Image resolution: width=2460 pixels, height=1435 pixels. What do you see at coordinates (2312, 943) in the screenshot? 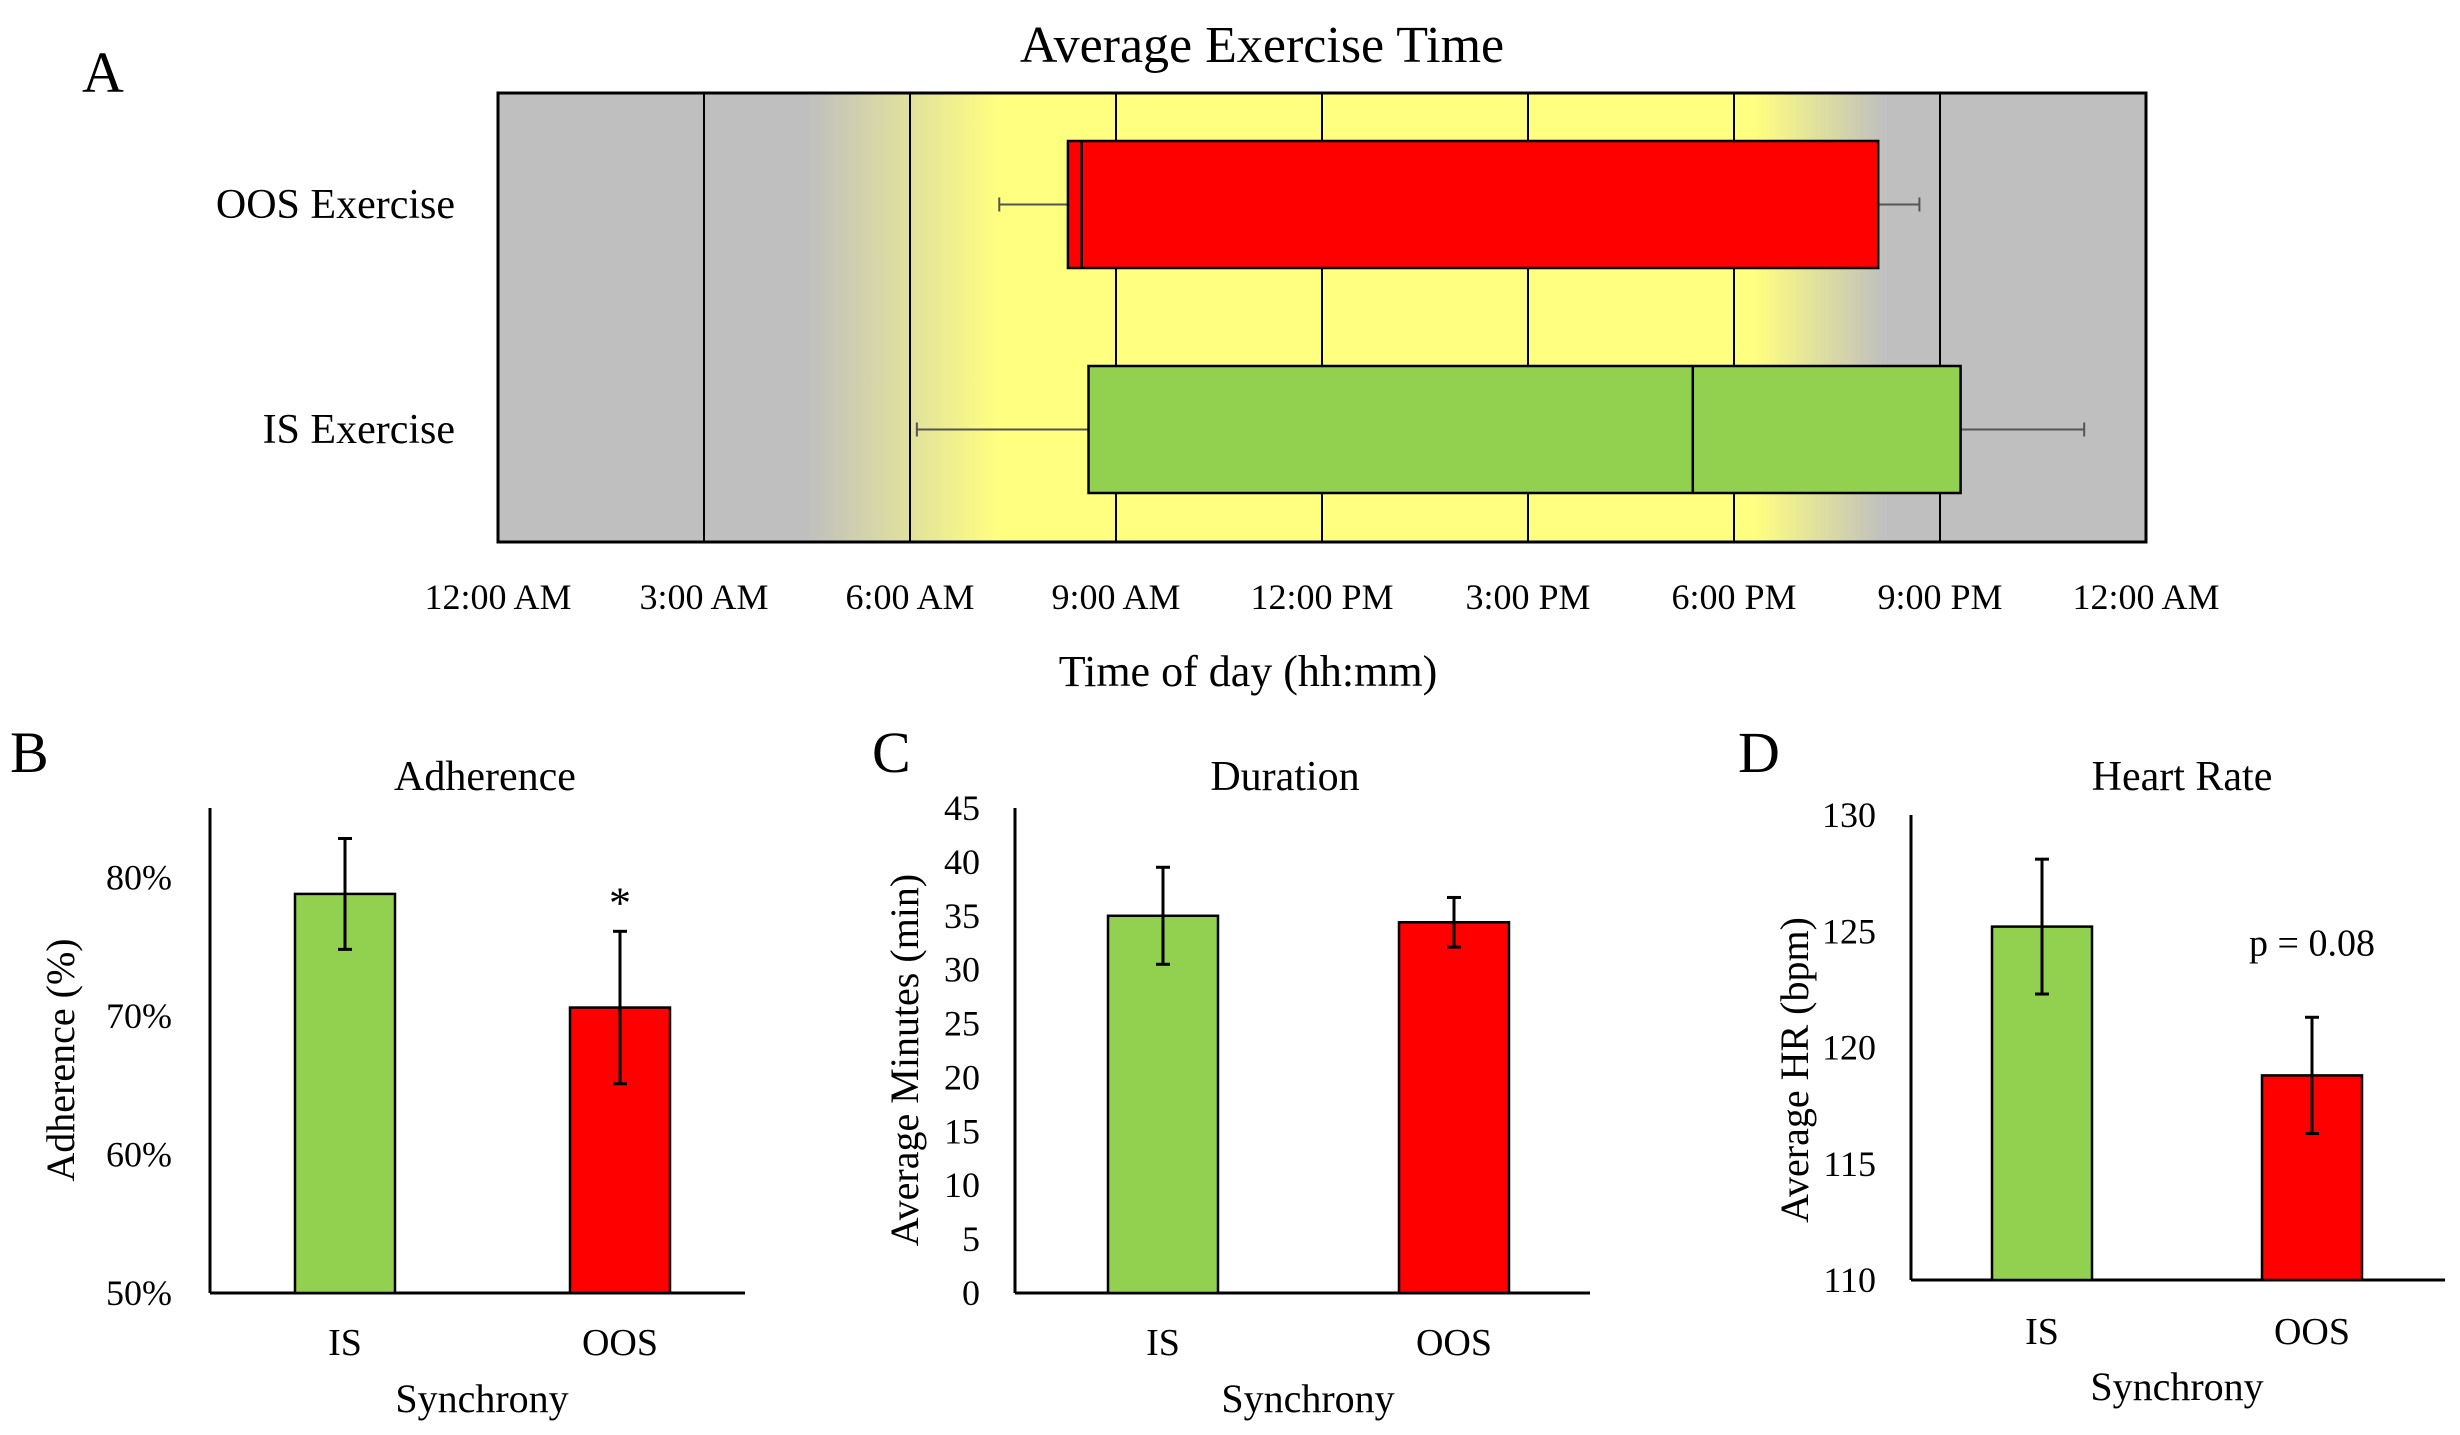
I see `p-value-annotation: p = 0.08` at bounding box center [2312, 943].